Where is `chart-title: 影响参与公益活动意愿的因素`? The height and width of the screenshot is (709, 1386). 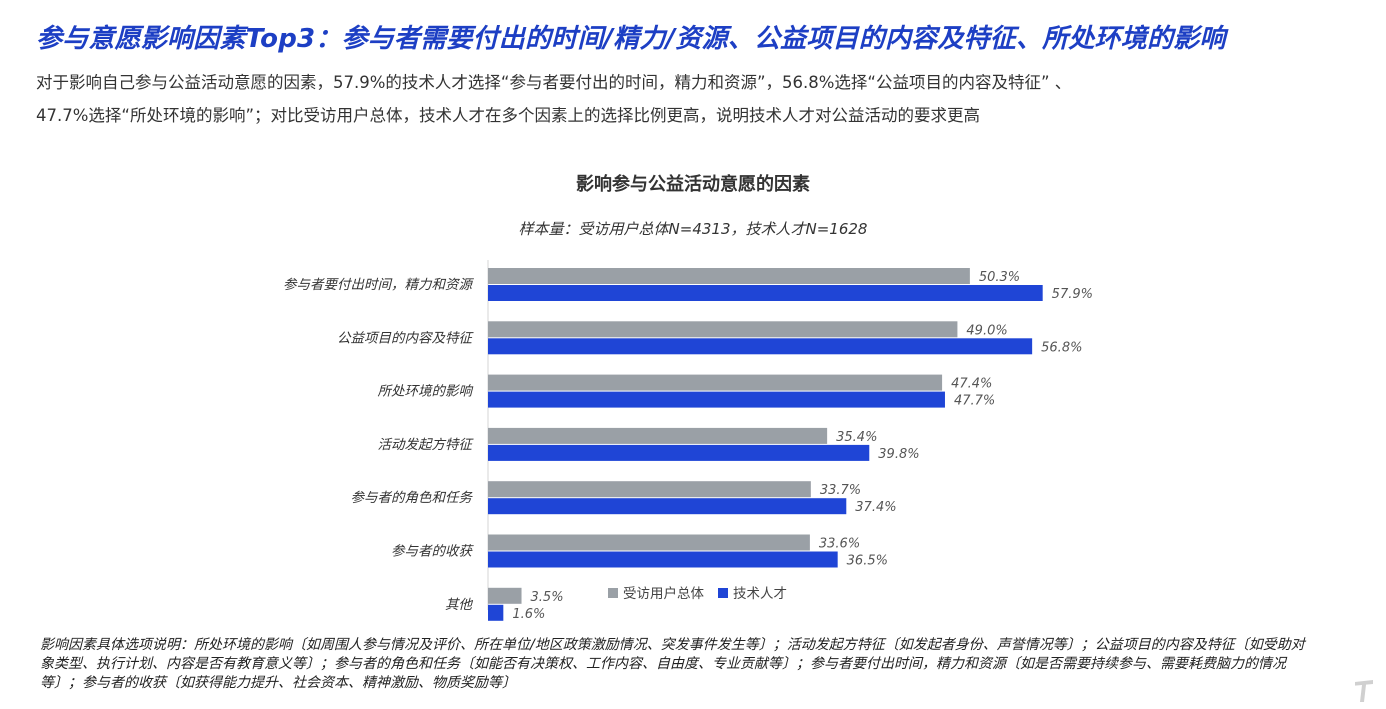 chart-title: 影响参与公益活动意愿的因素 is located at coordinates (693, 184).